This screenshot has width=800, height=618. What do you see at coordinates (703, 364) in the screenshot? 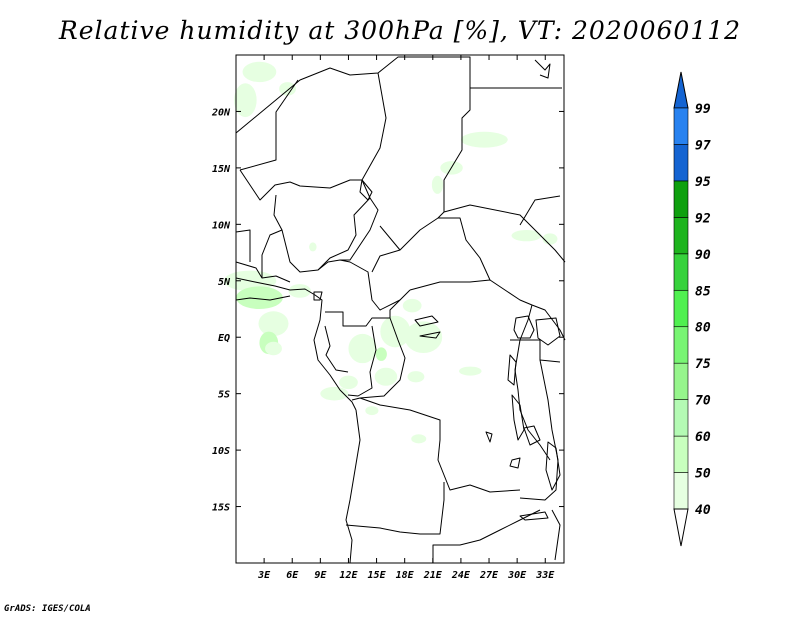
I see `colorbar-label: 75` at bounding box center [703, 364].